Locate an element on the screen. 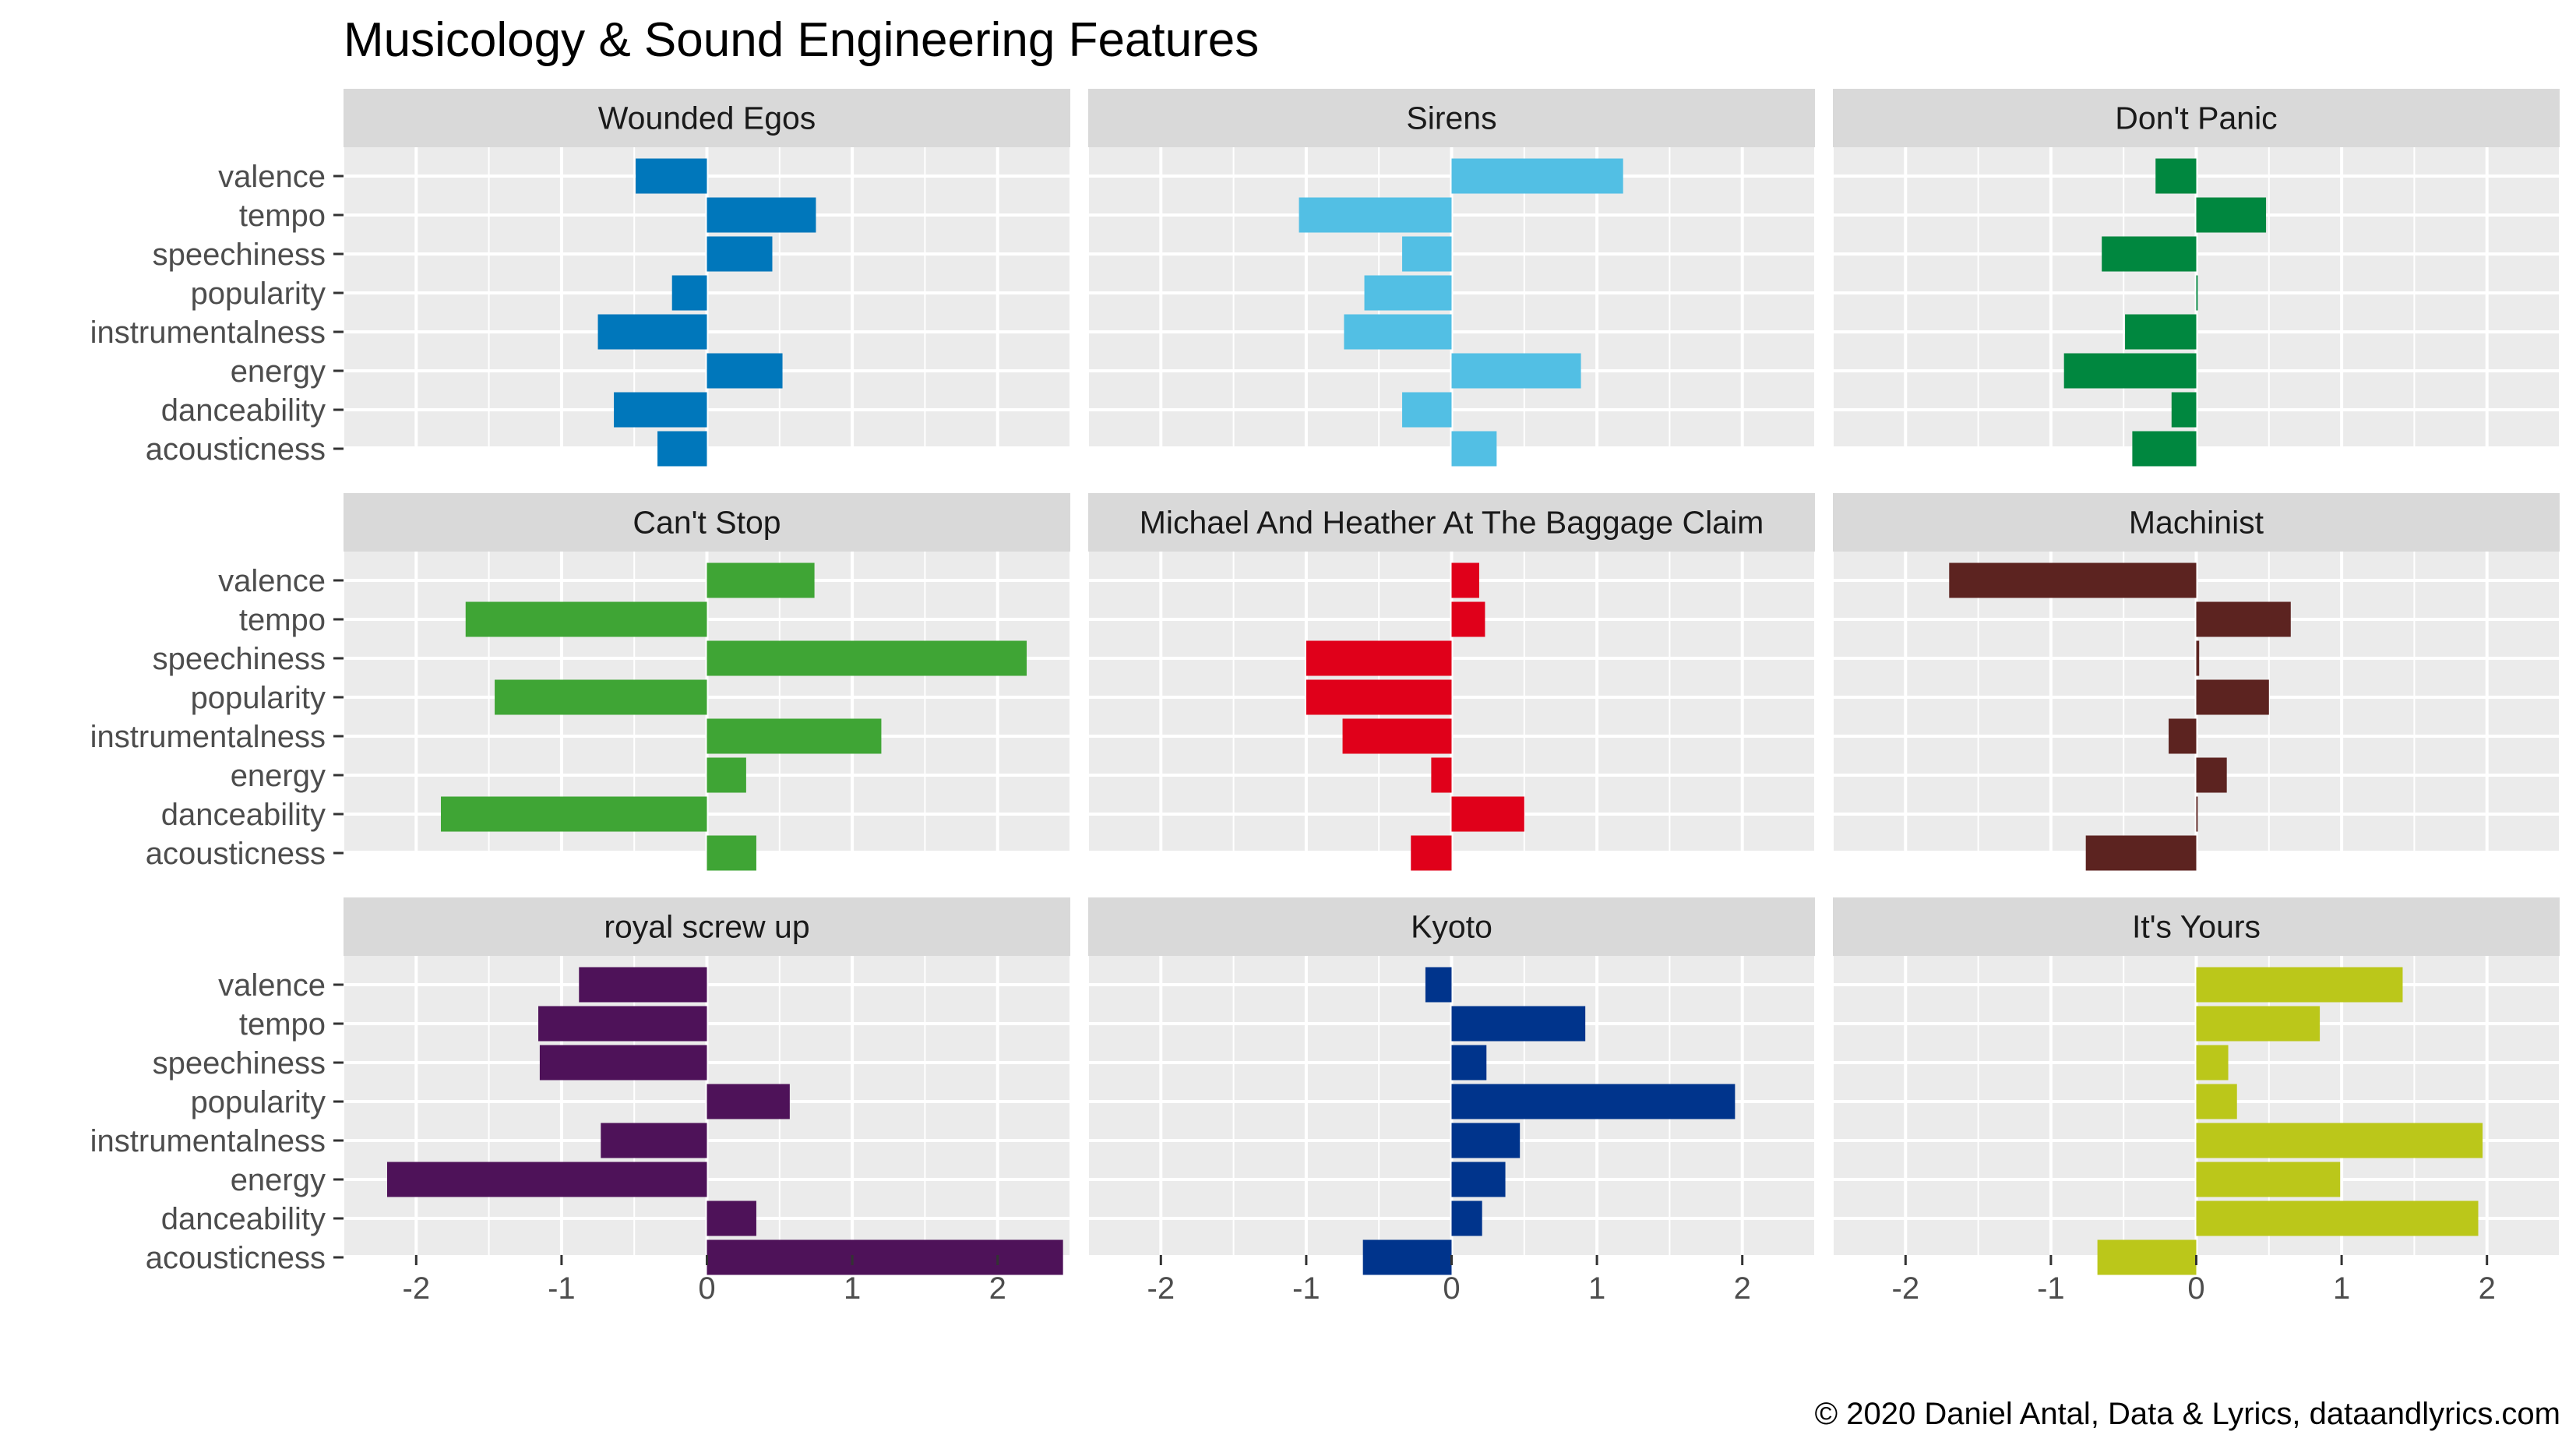  y-axis-tick-label: speechiness is located at coordinates (240, 255).